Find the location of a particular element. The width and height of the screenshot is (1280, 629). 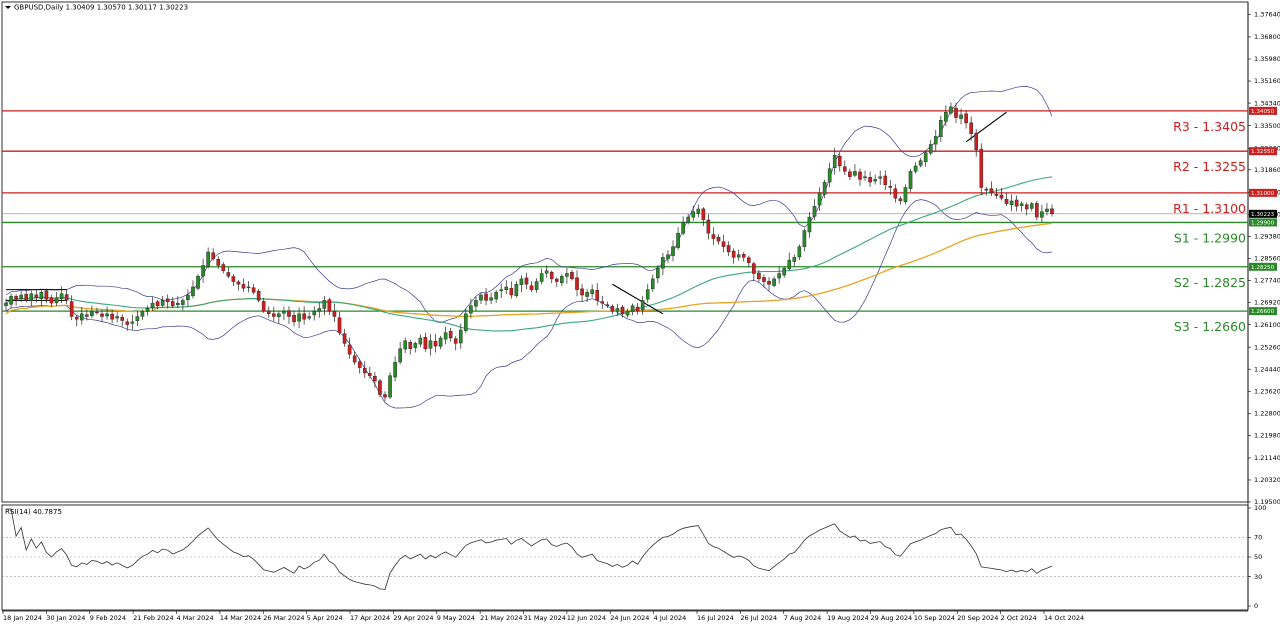

price-tick-label: 1.22800 is located at coordinates (1267, 413).